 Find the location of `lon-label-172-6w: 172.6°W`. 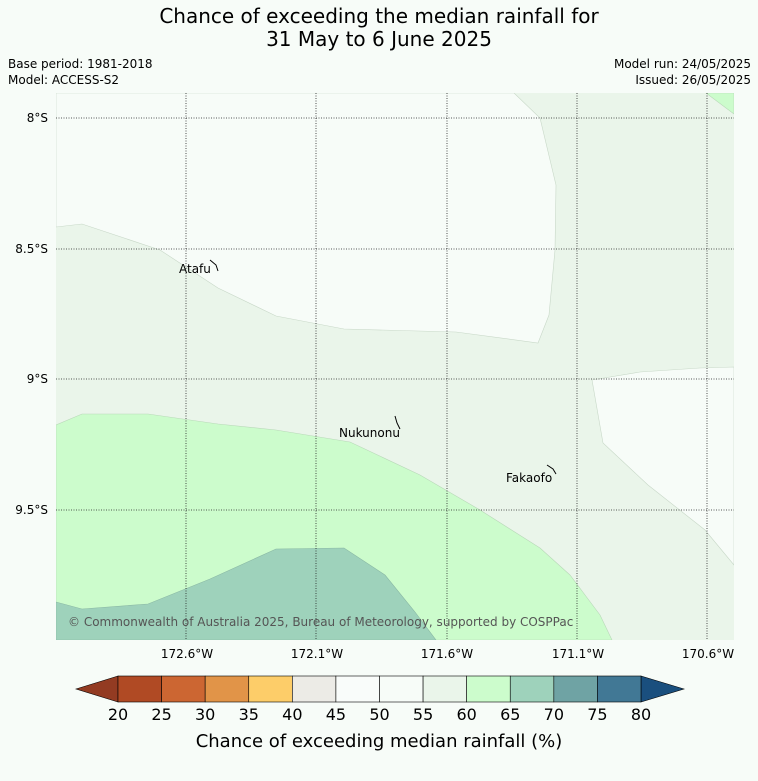

lon-label-172-6w: 172.6°W is located at coordinates (187, 654).